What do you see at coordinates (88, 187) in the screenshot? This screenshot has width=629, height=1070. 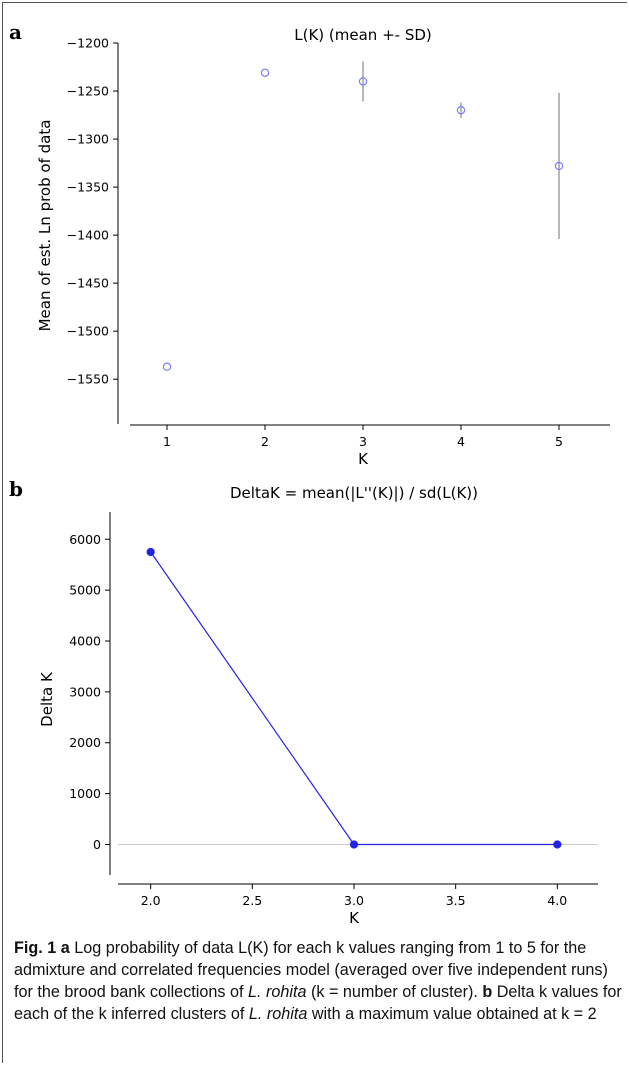 I see `y-tick-label: −1350` at bounding box center [88, 187].